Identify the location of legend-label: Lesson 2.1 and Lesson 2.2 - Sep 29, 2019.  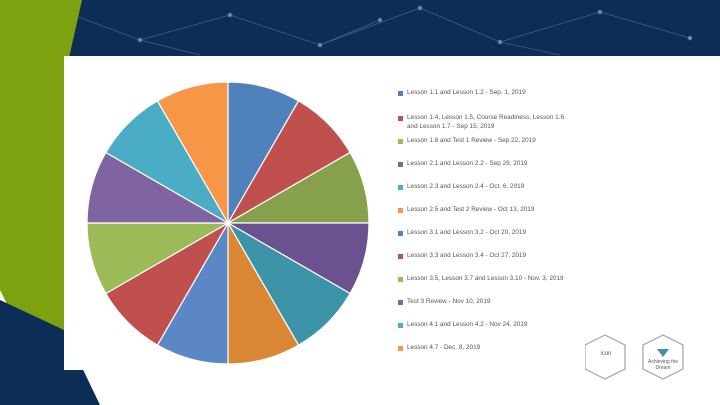
(467, 163).